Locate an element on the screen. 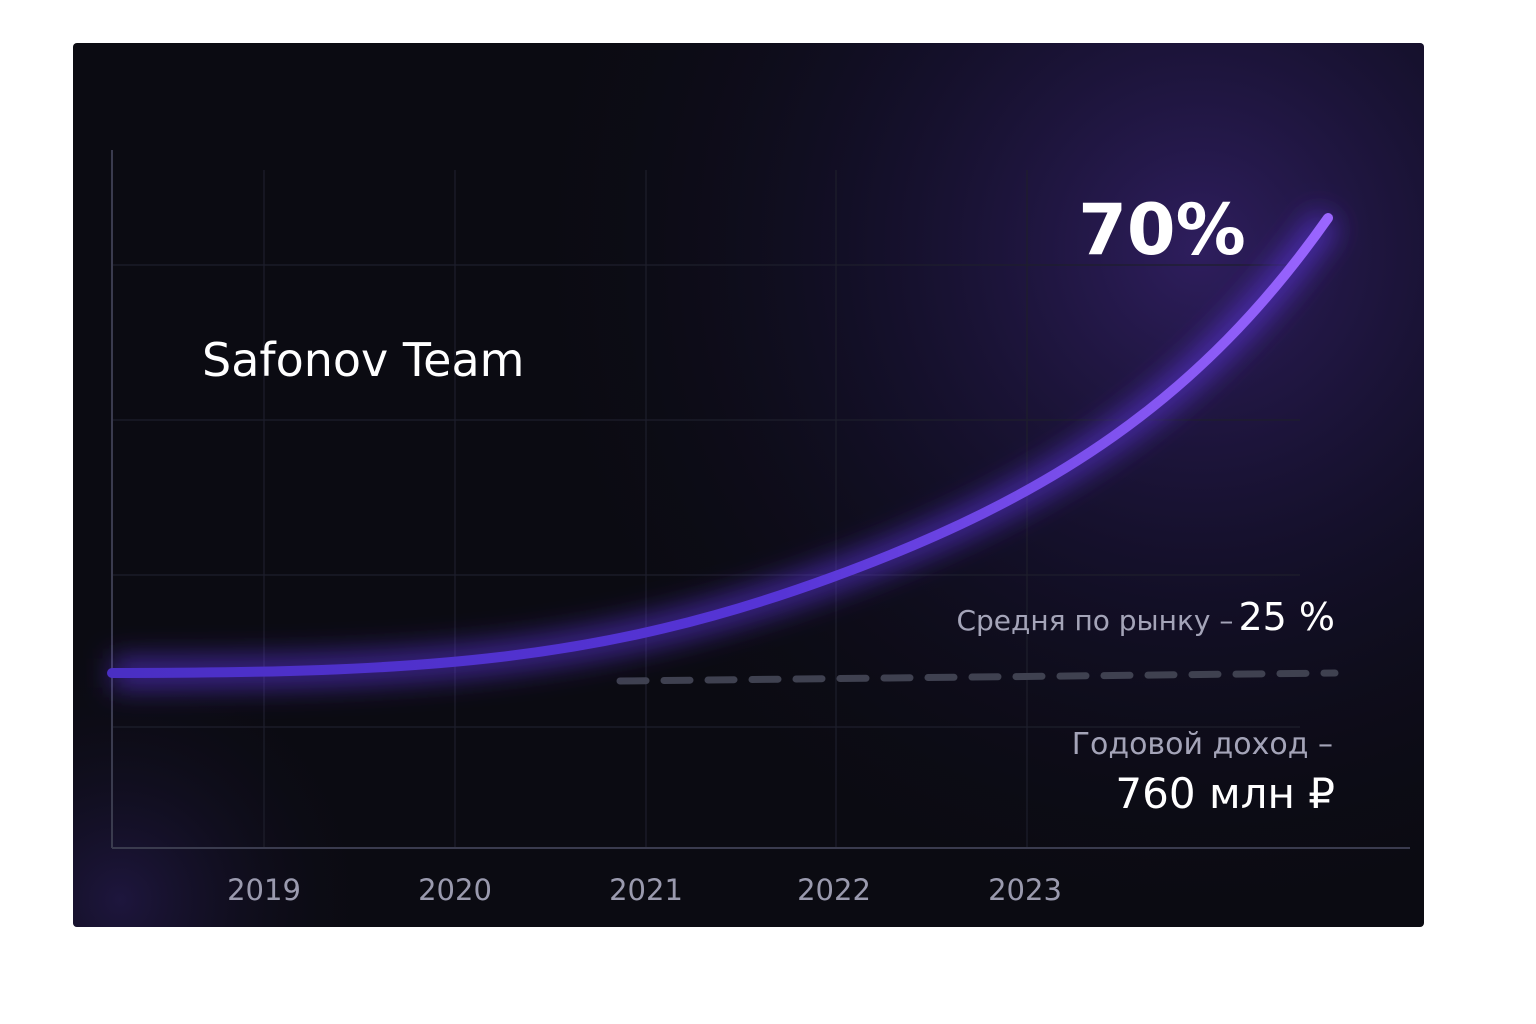 The width and height of the screenshot is (1536, 1024). highlight-value: 70% is located at coordinates (1162, 230).